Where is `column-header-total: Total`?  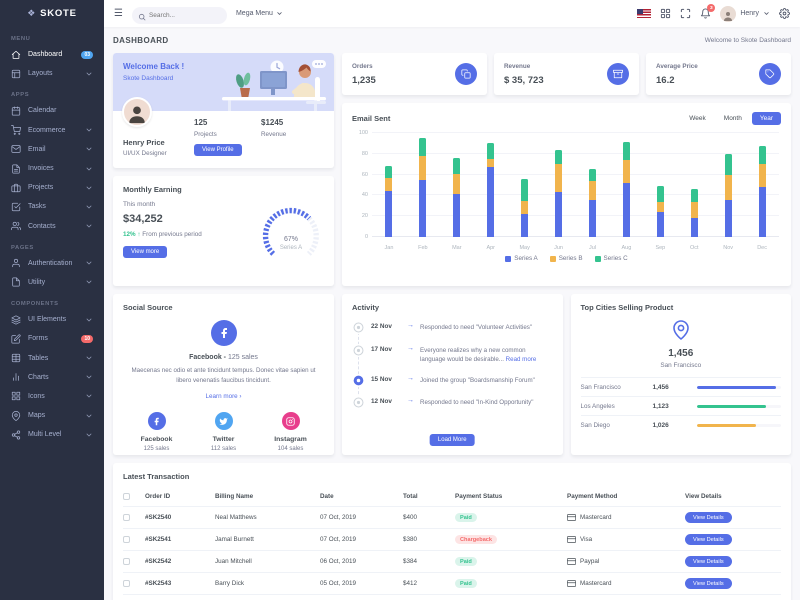 column-header-total: Total is located at coordinates (410, 496).